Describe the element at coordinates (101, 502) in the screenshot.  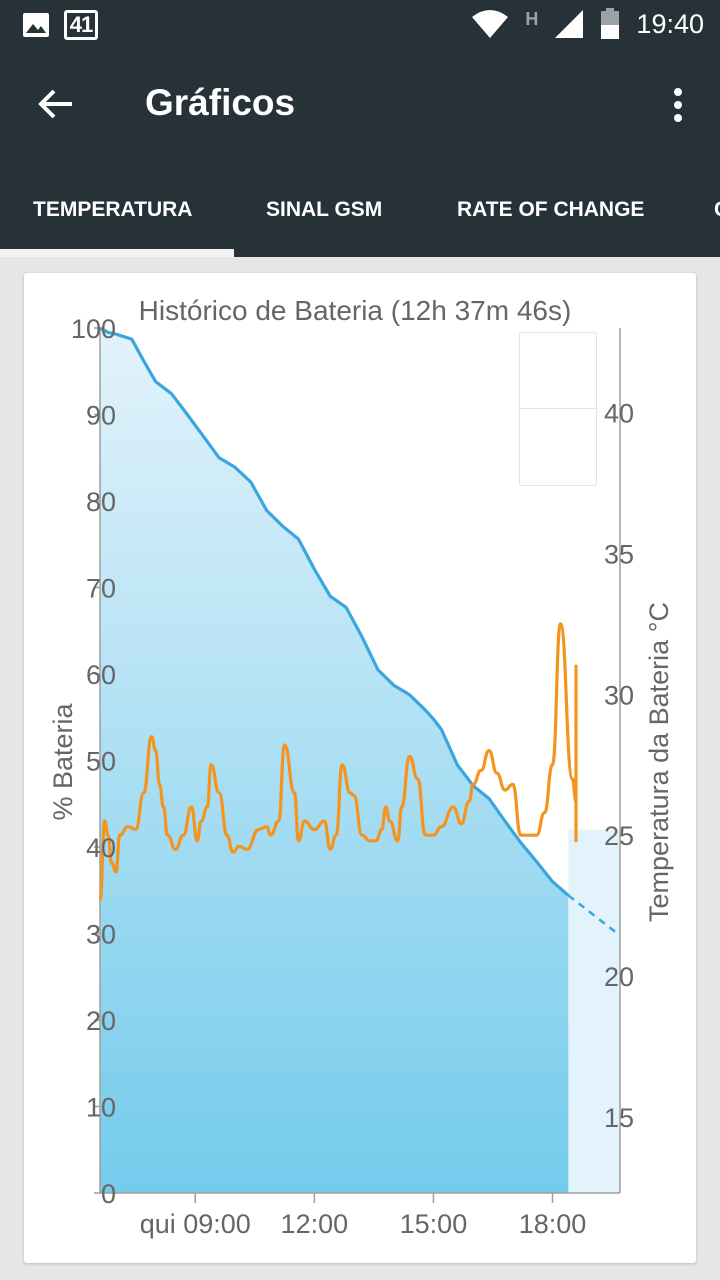
I see `y-tick-label: 80` at that location.